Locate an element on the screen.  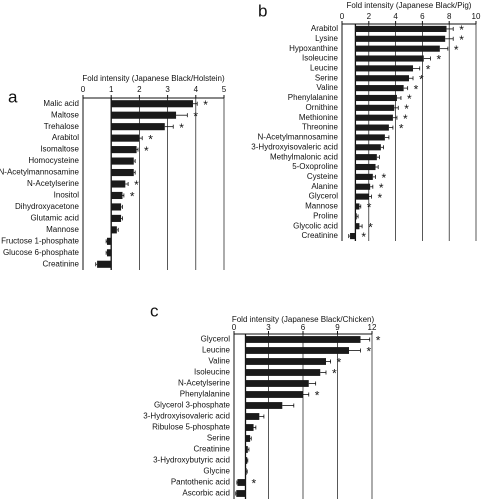
category-label: Cysteine is located at coordinates (323, 176).